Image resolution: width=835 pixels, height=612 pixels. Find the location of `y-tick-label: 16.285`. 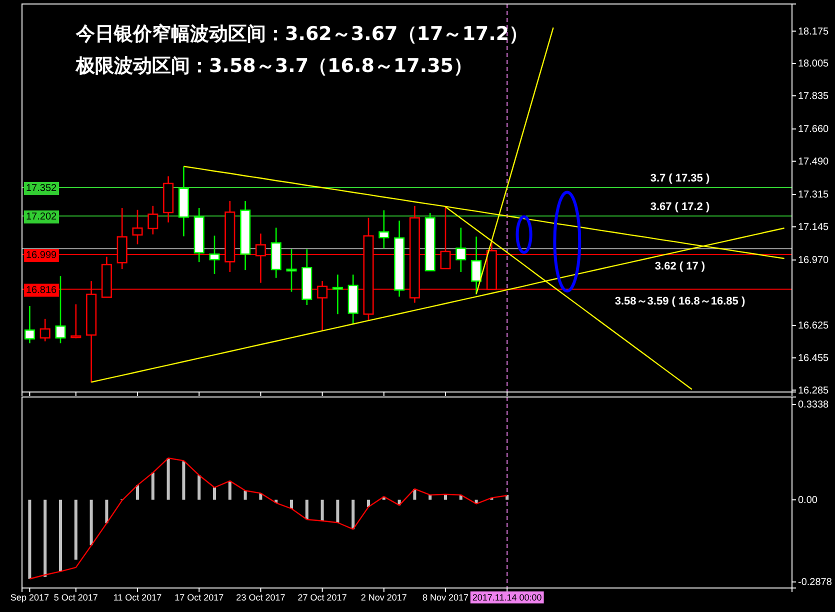

y-tick-label: 16.285 is located at coordinates (814, 390).